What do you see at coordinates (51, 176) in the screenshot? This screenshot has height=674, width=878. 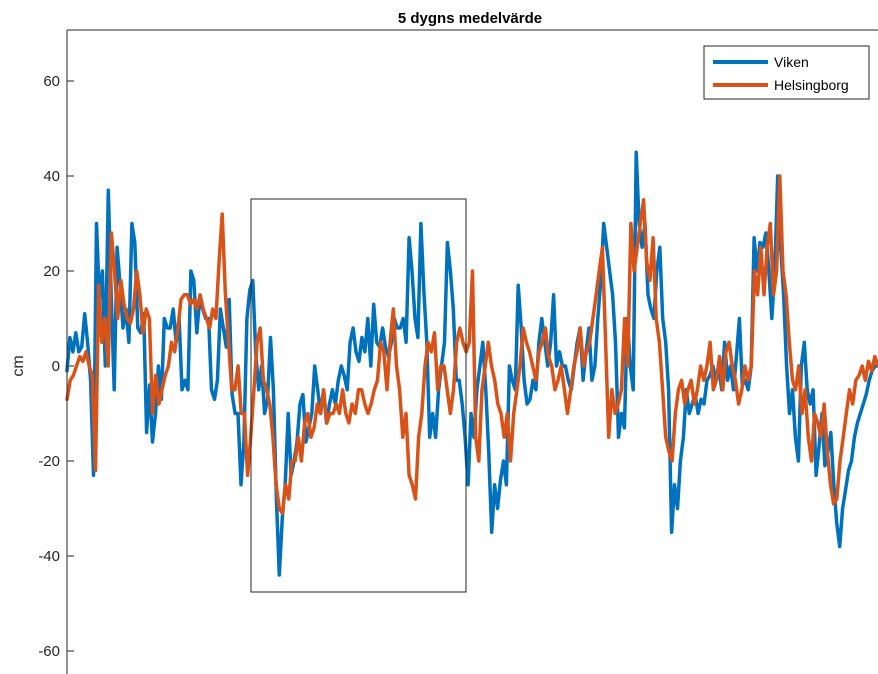 I see `y-tick-label: 40` at bounding box center [51, 176].